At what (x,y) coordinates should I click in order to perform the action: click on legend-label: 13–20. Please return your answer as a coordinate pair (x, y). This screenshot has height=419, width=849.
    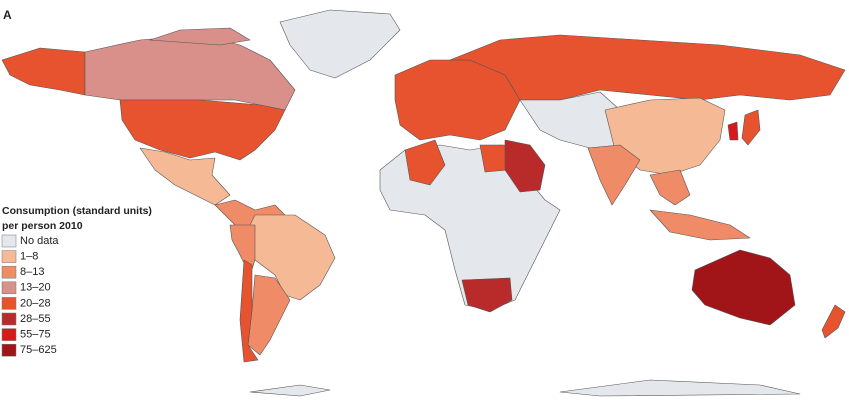
    Looking at the image, I should click on (35, 288).